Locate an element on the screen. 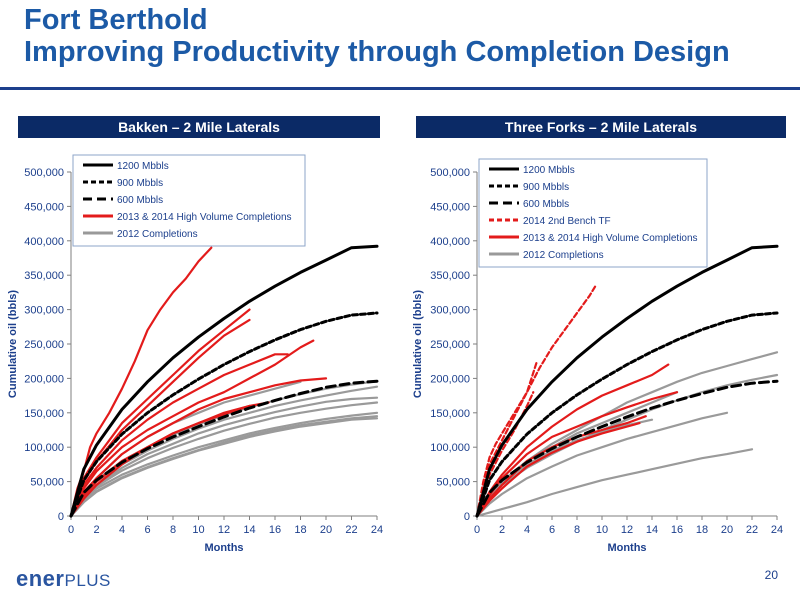  threeforks-panel-header: Three Forks – 2 Mile Laterals is located at coordinates (601, 127).